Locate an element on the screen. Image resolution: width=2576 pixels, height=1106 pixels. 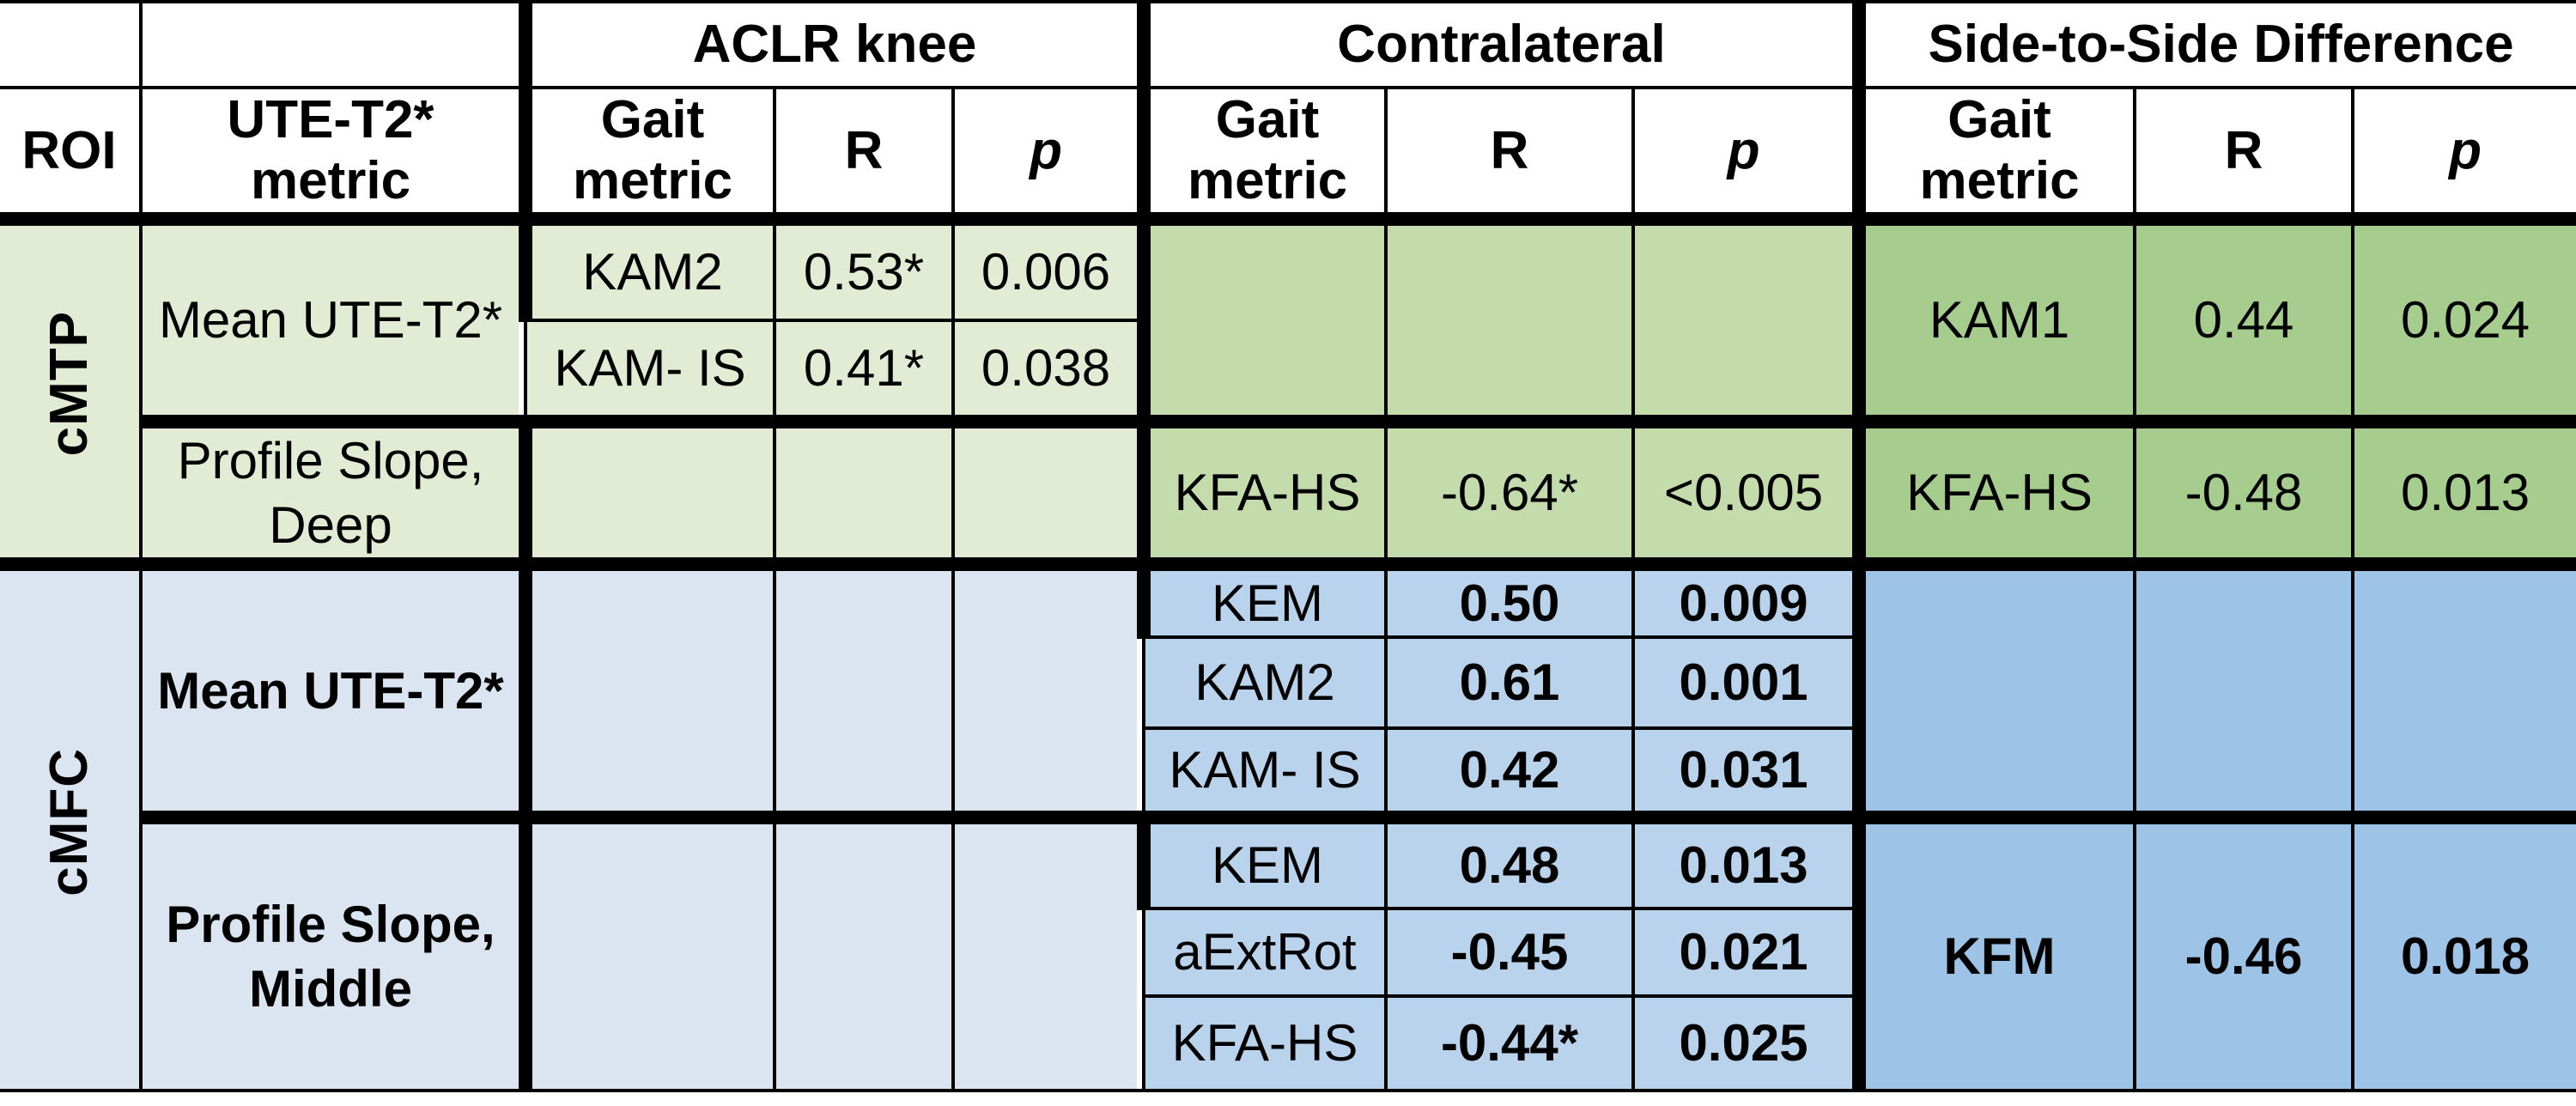
roi-group-cell-cmfc: cMFC is located at coordinates (71, 824).